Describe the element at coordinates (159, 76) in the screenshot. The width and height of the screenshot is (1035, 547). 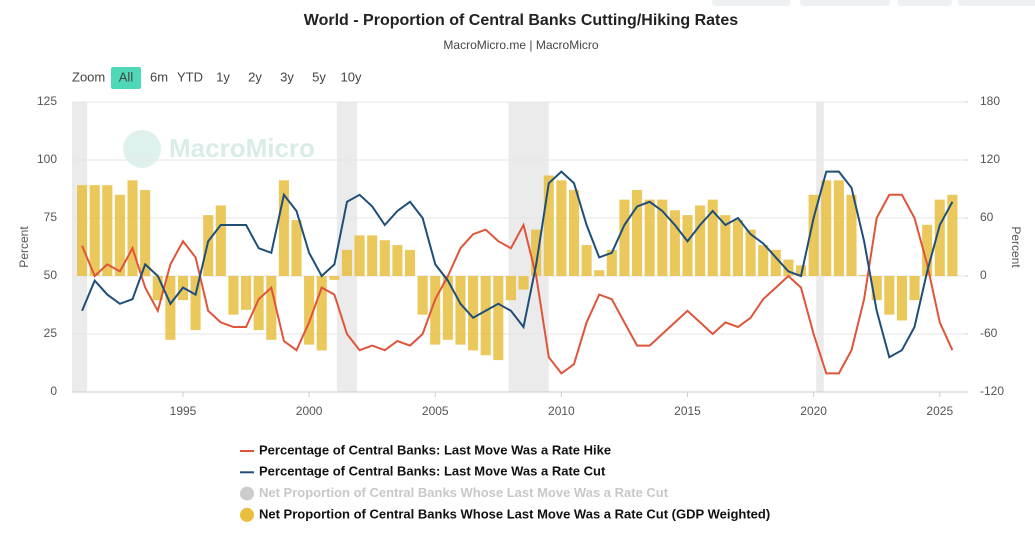
I see `zoom-button: 6m` at that location.